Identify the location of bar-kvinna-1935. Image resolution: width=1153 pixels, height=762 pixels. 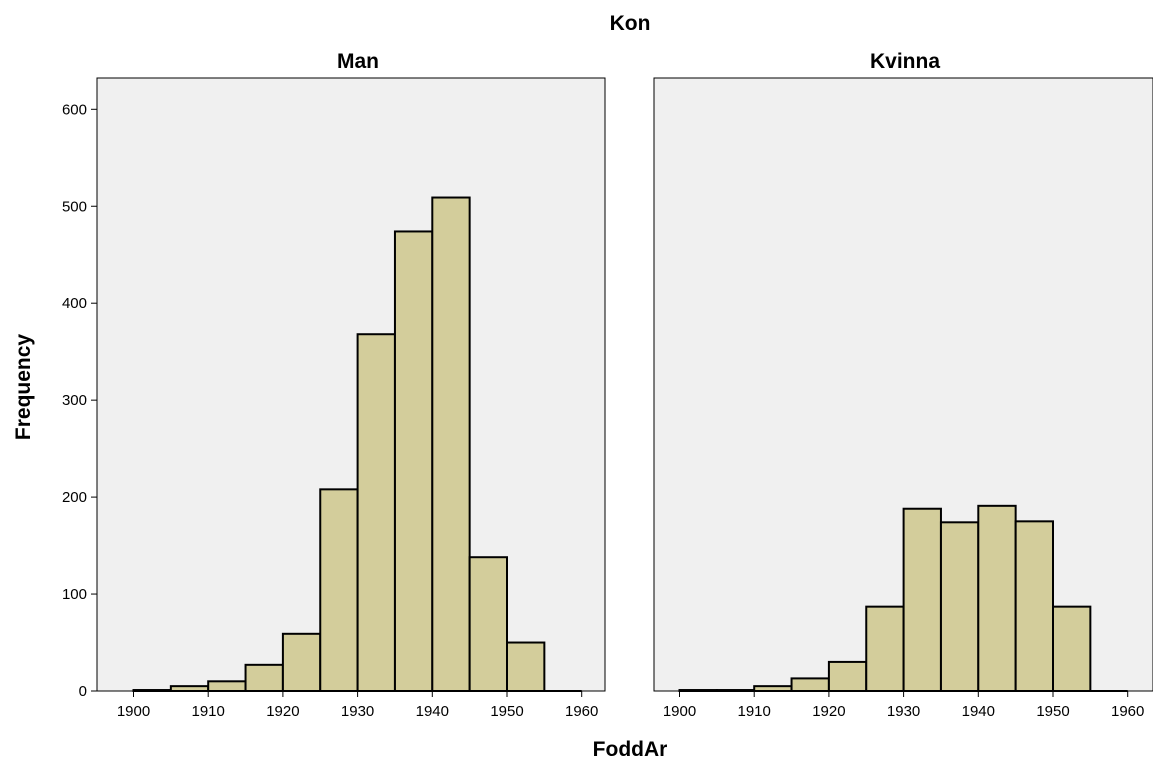
(959, 606).